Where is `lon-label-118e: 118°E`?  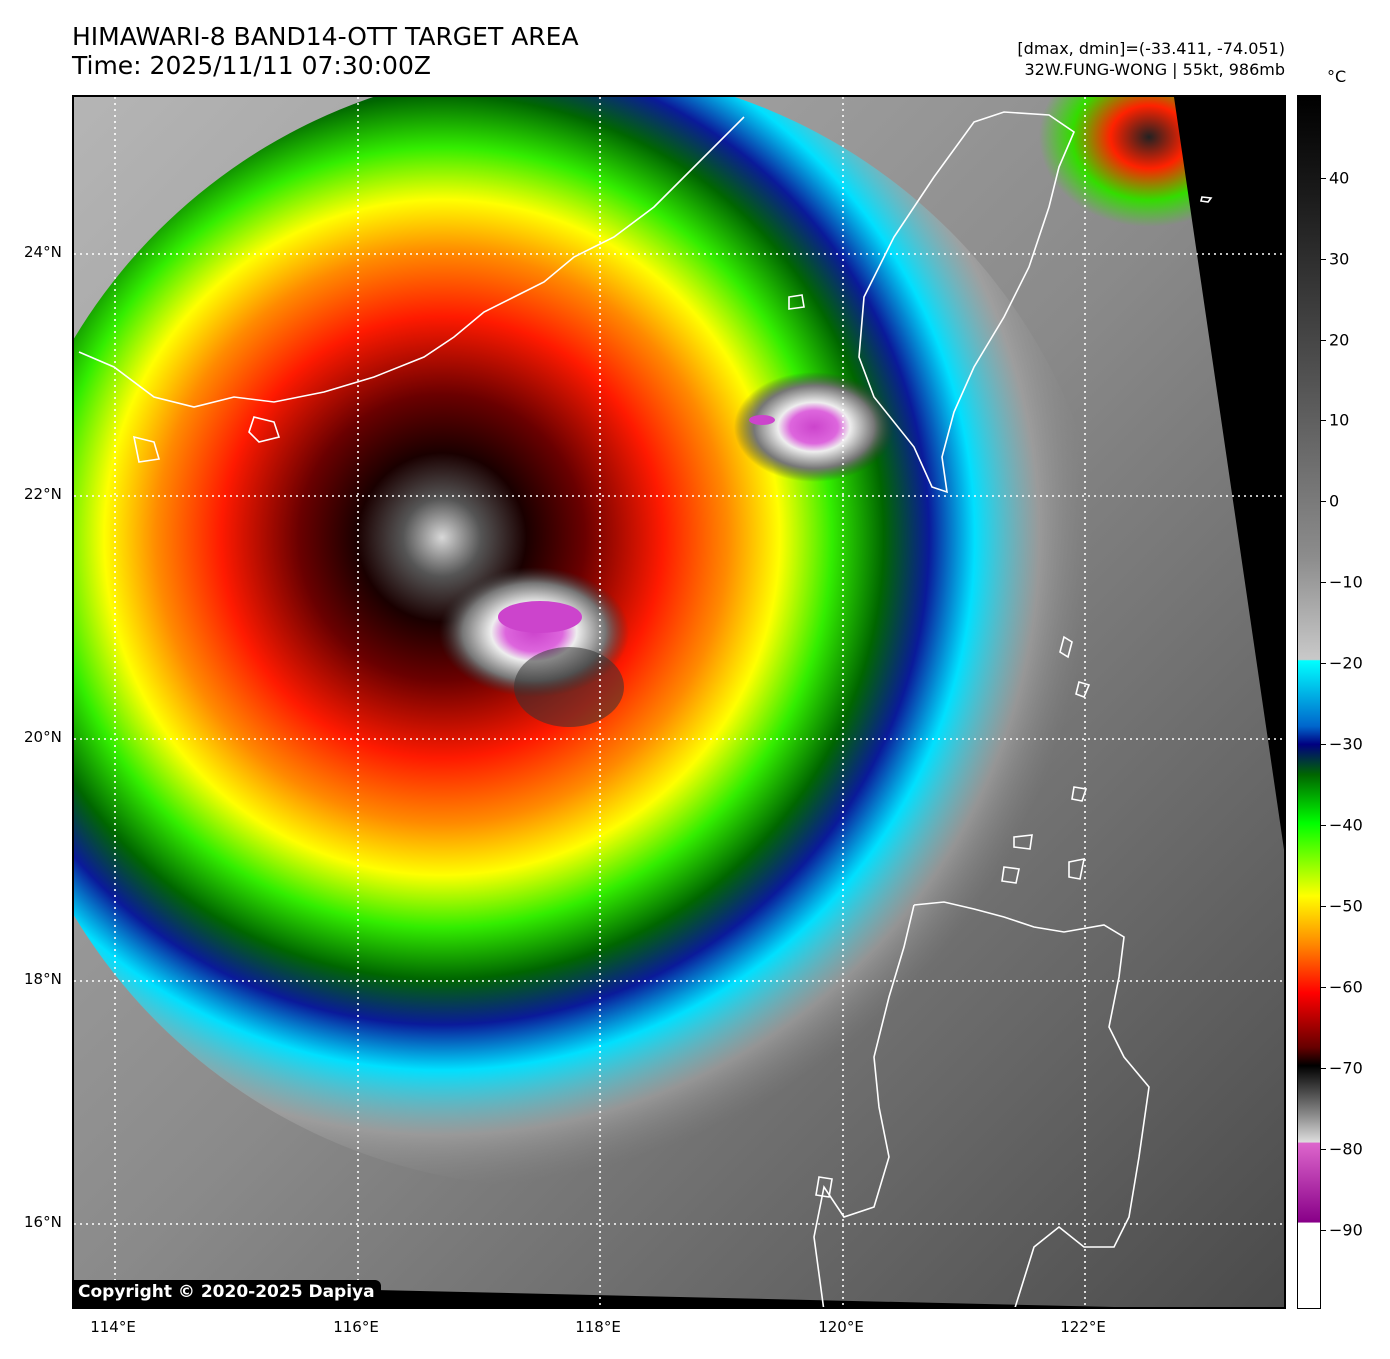 lon-label-118e: 118°E is located at coordinates (598, 1327).